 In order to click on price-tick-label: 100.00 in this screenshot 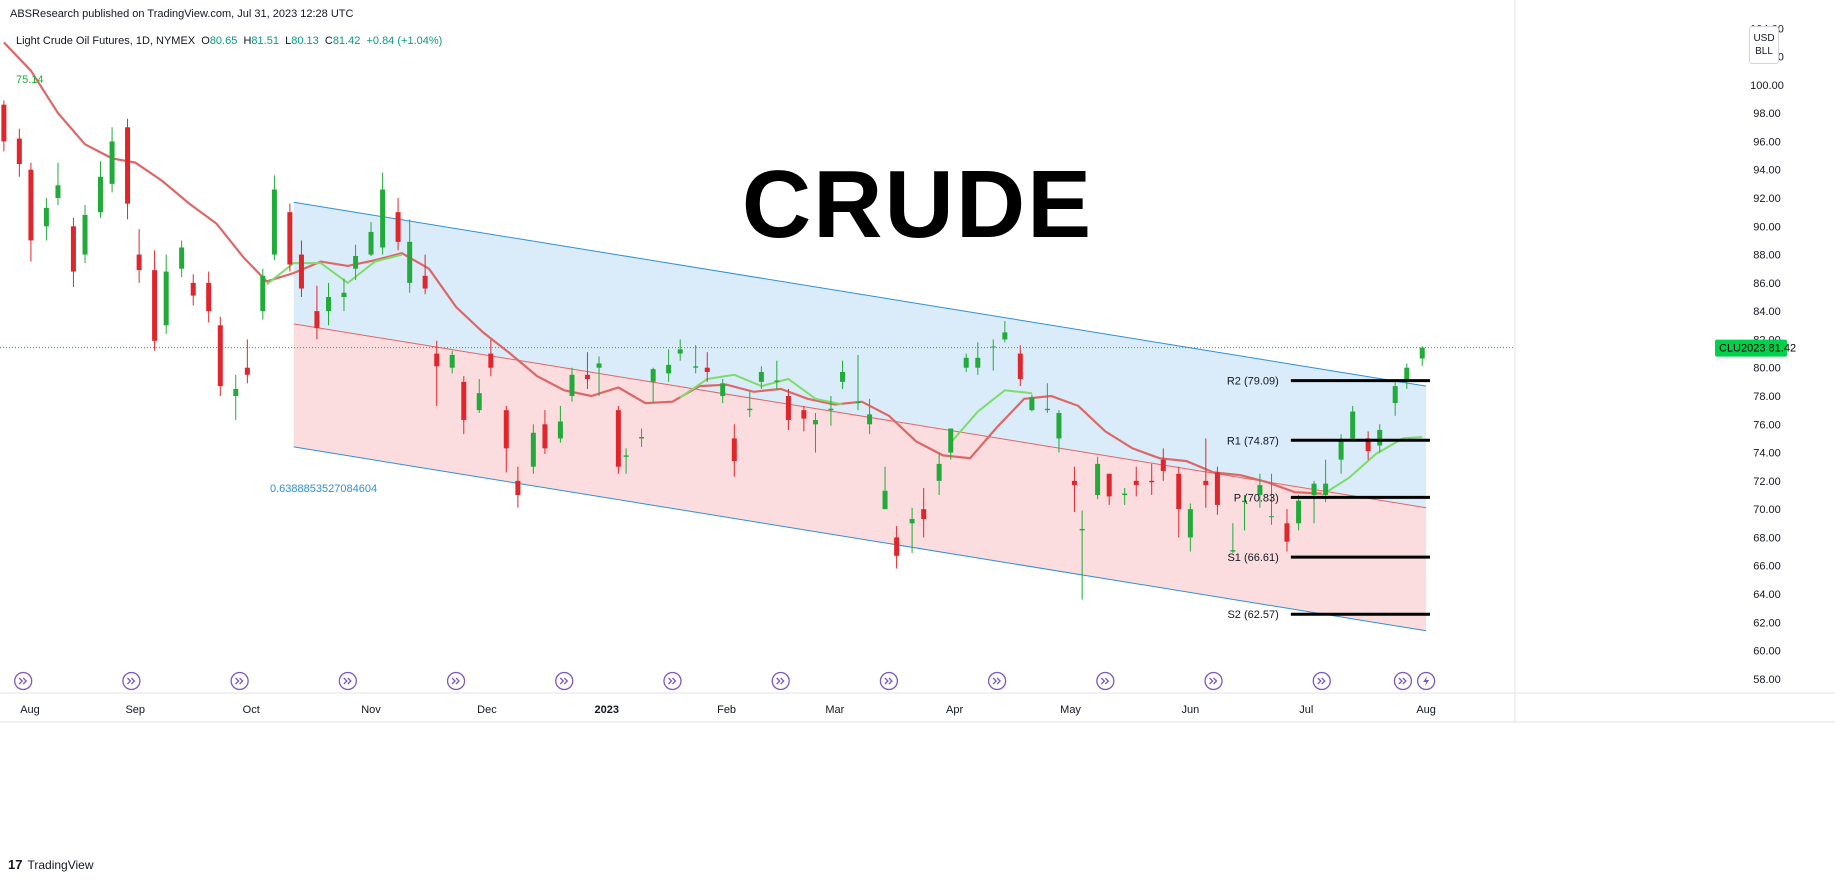, I will do `click(1767, 86)`.